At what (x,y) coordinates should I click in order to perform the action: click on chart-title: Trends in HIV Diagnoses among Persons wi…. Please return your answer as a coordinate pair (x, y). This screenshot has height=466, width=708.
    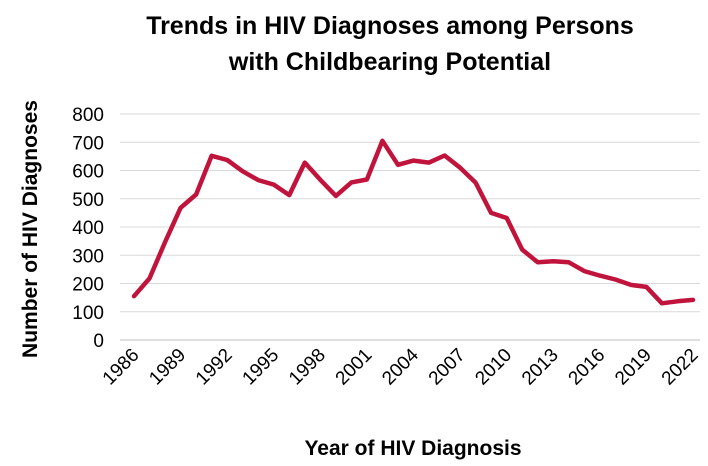
    Looking at the image, I should click on (389, 44).